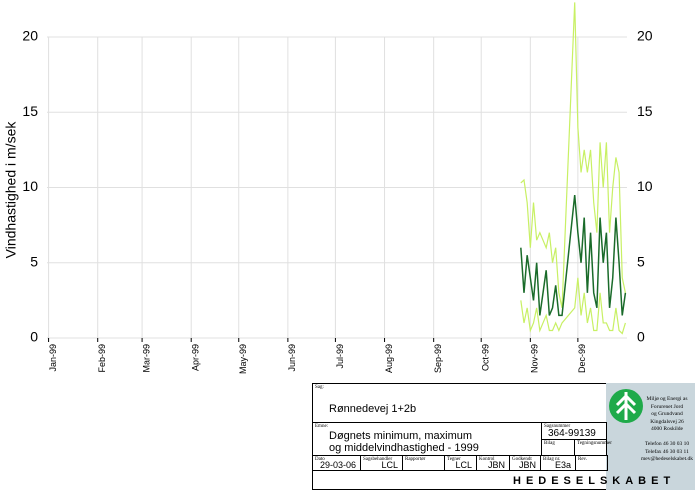  What do you see at coordinates (535, 358) in the screenshot?
I see `x-tick-label: Nov-99` at bounding box center [535, 358].